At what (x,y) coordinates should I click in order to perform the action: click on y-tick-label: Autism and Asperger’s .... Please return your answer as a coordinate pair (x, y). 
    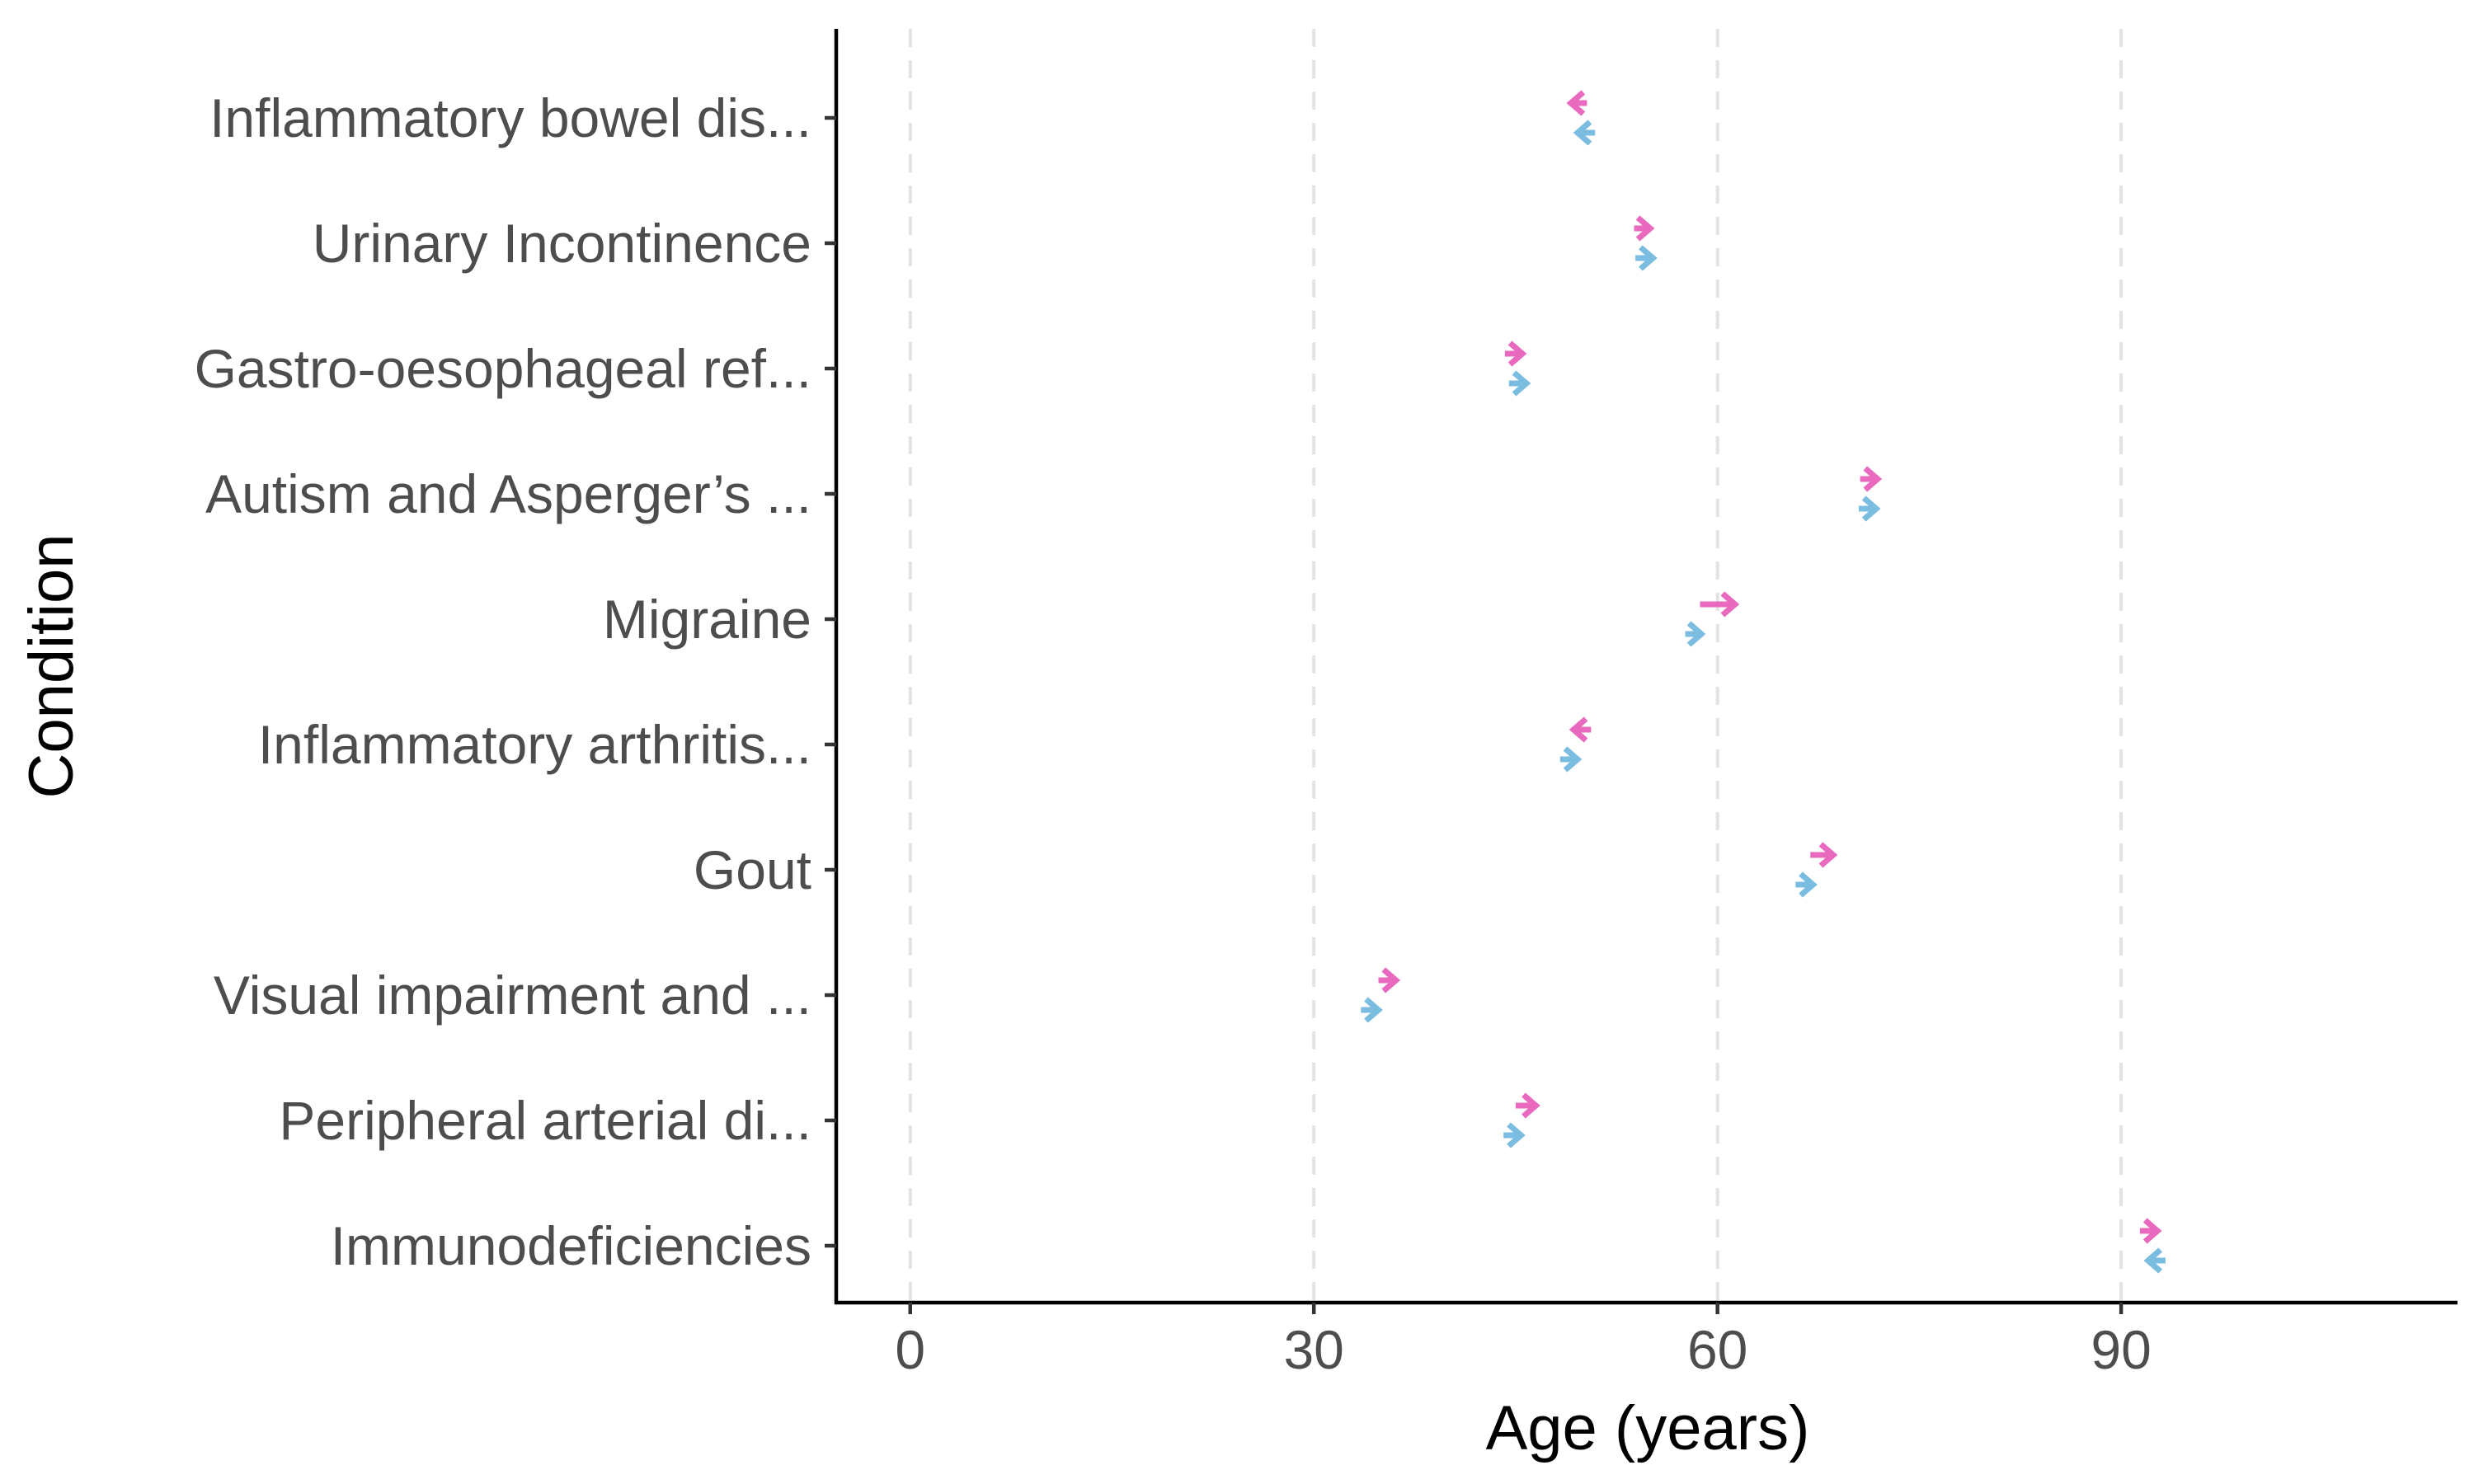
    Looking at the image, I should click on (508, 493).